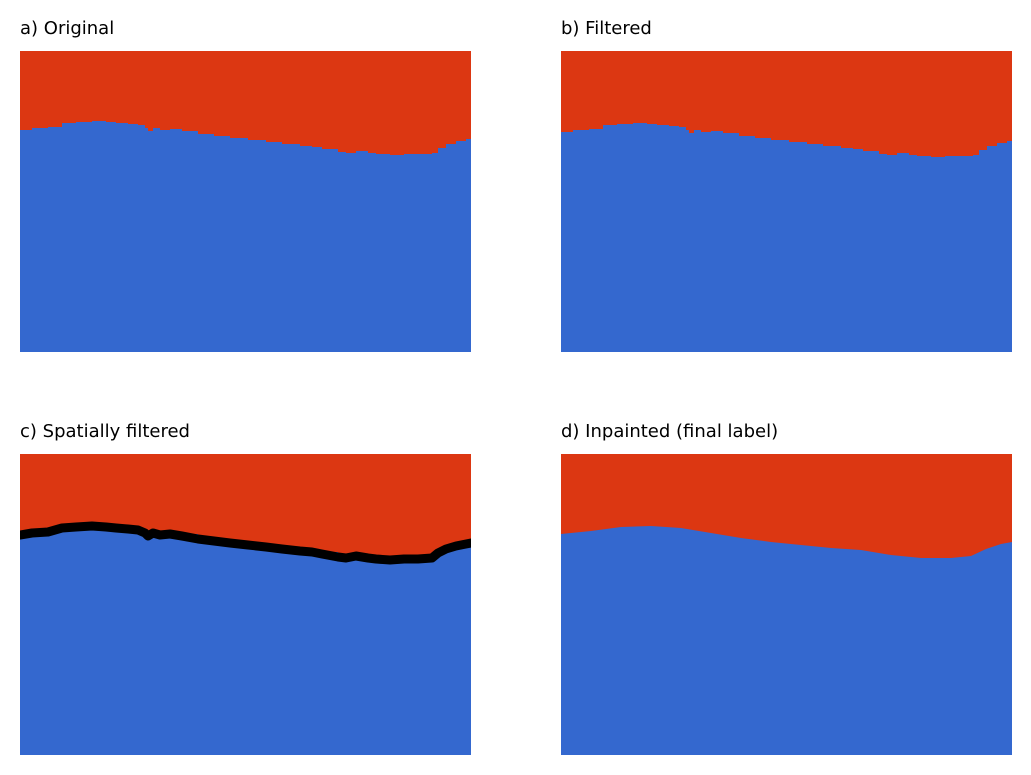 The image size is (1031, 775). What do you see at coordinates (245, 639) in the screenshot?
I see `panel-c-bottom-region` at bounding box center [245, 639].